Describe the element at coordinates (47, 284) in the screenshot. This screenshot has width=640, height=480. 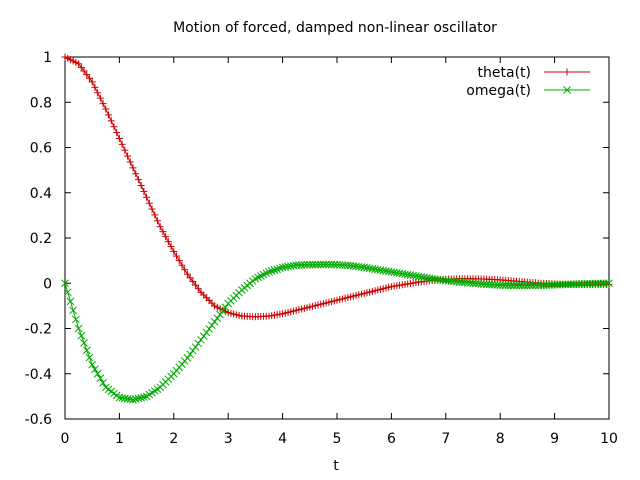
I see `y-tick-label: 0` at that location.